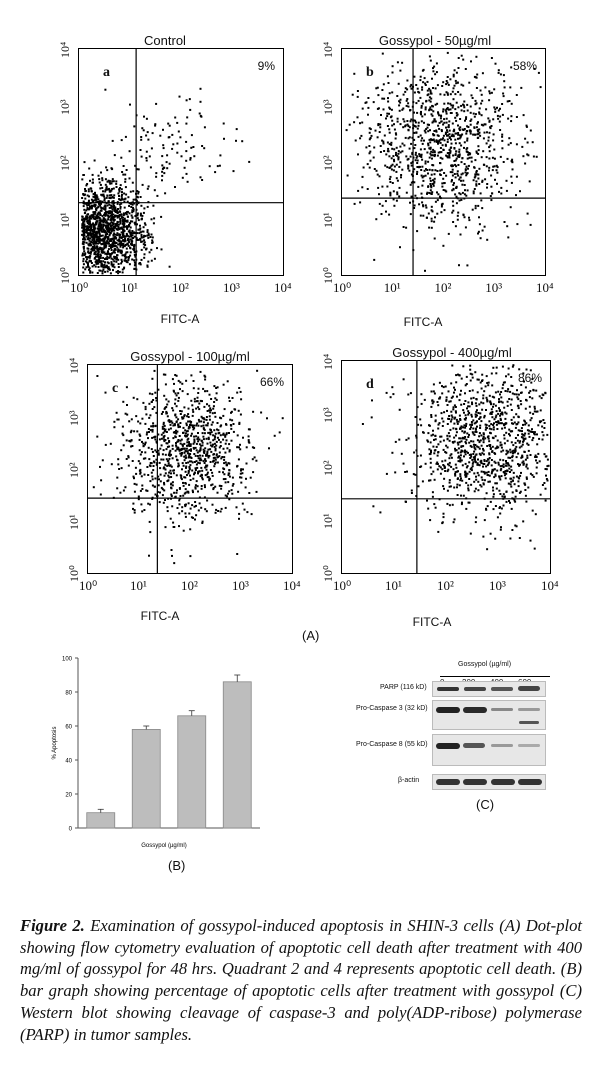 The width and height of the screenshot is (600, 1089). What do you see at coordinates (52, 925) in the screenshot?
I see `caption-lead: Figure 2.` at bounding box center [52, 925].